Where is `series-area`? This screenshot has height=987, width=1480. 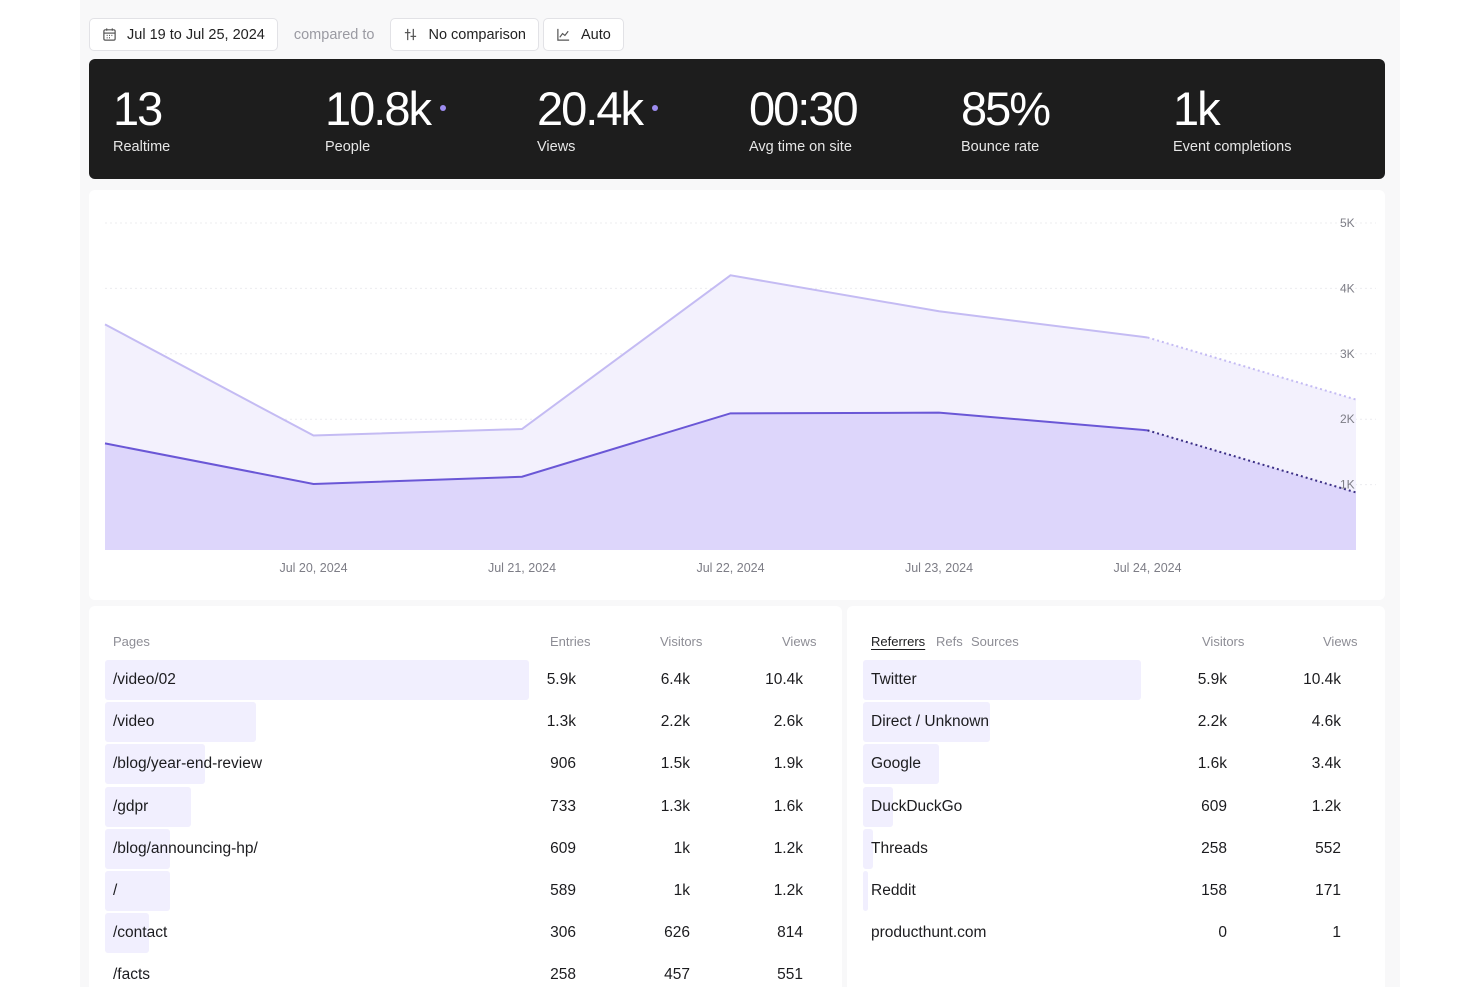
series-area is located at coordinates (730, 481).